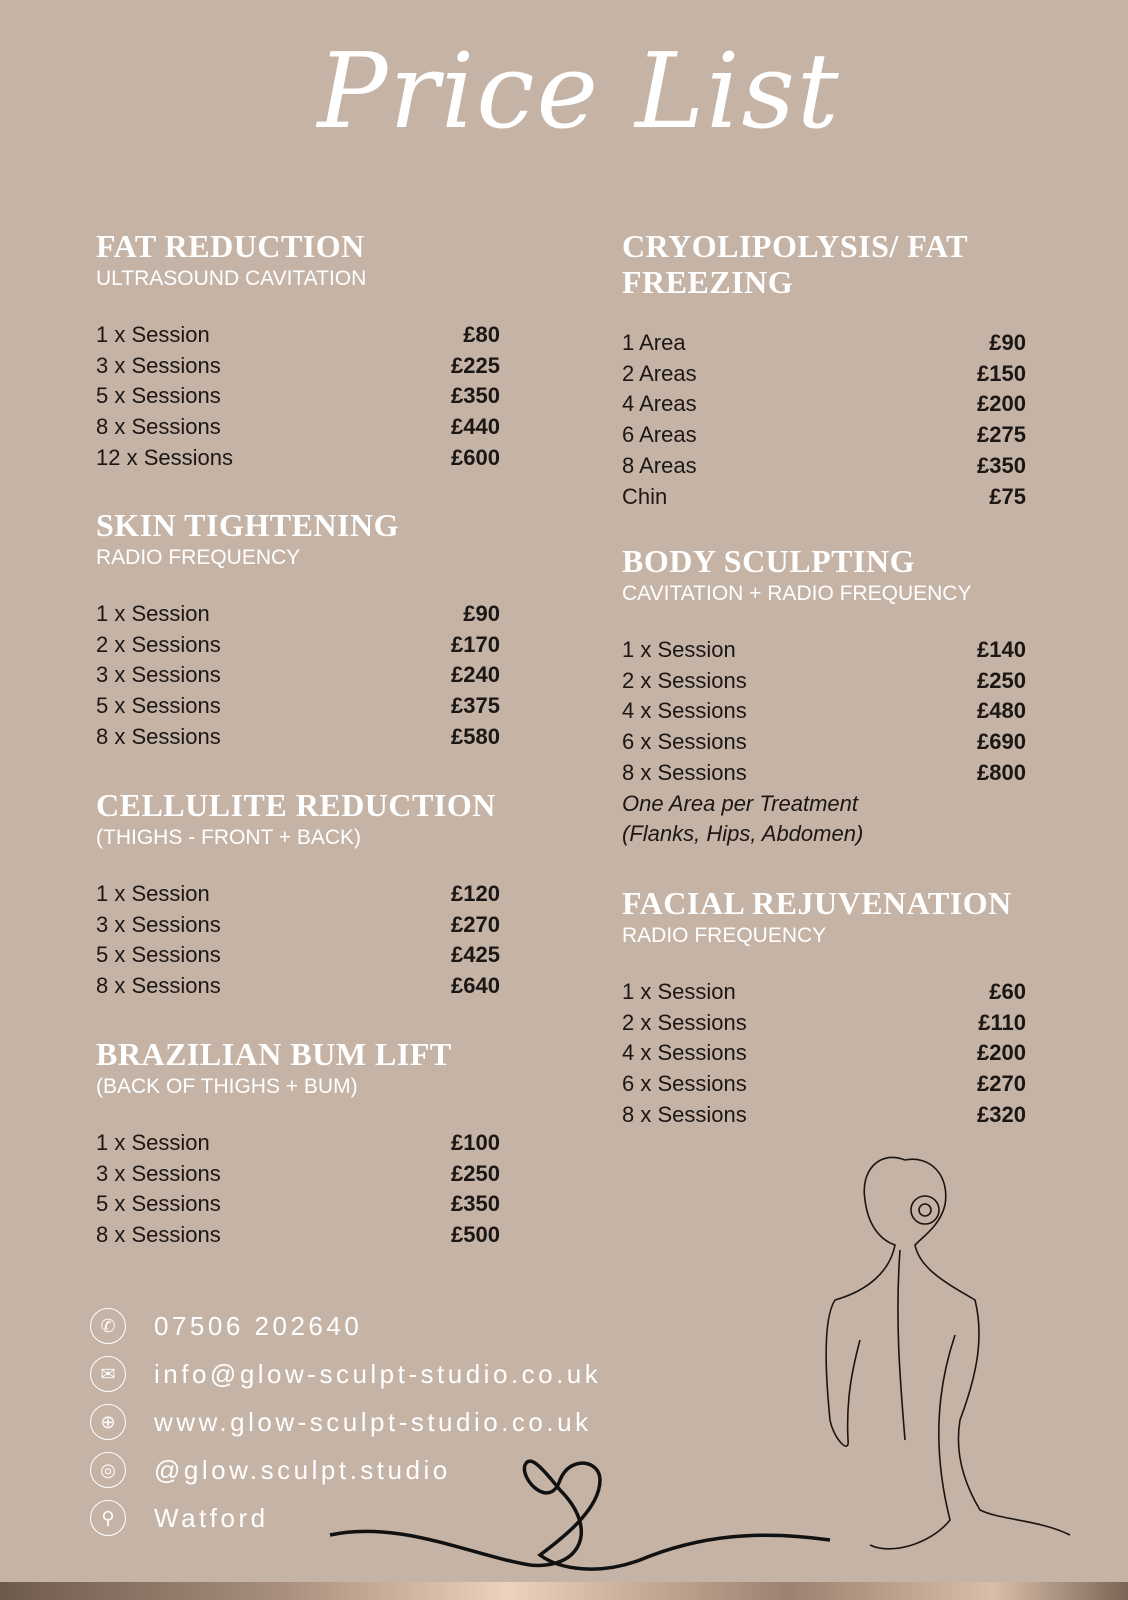  Describe the element at coordinates (211, 1517) in the screenshot. I see `contact-text: Watford` at that location.